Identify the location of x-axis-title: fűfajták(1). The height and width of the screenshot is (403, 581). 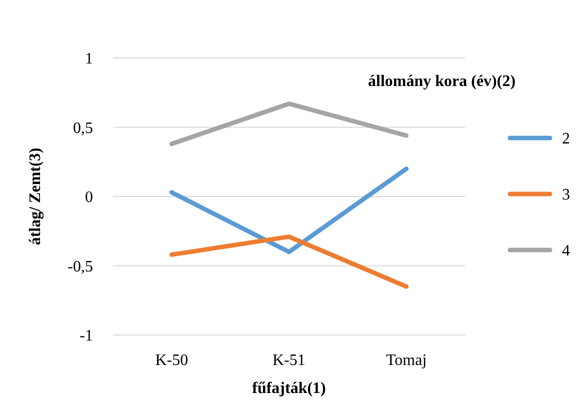
(289, 388).